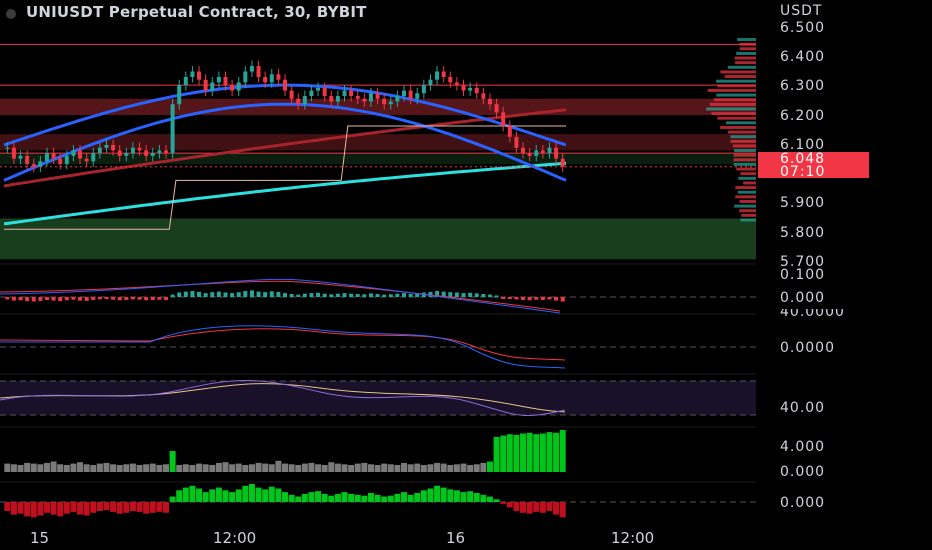  What do you see at coordinates (39, 538) in the screenshot?
I see `time-axis-label: 15` at bounding box center [39, 538].